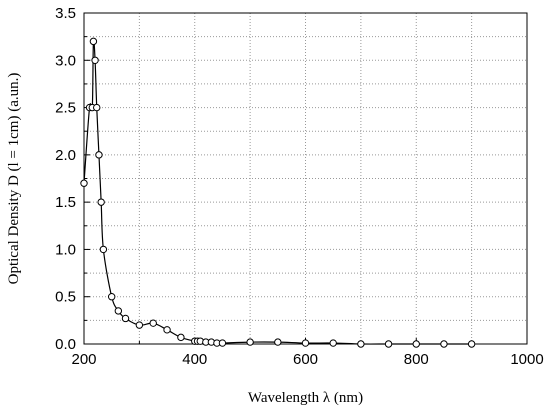  I want to click on y-tick-label: 0.0, so click(65, 344).